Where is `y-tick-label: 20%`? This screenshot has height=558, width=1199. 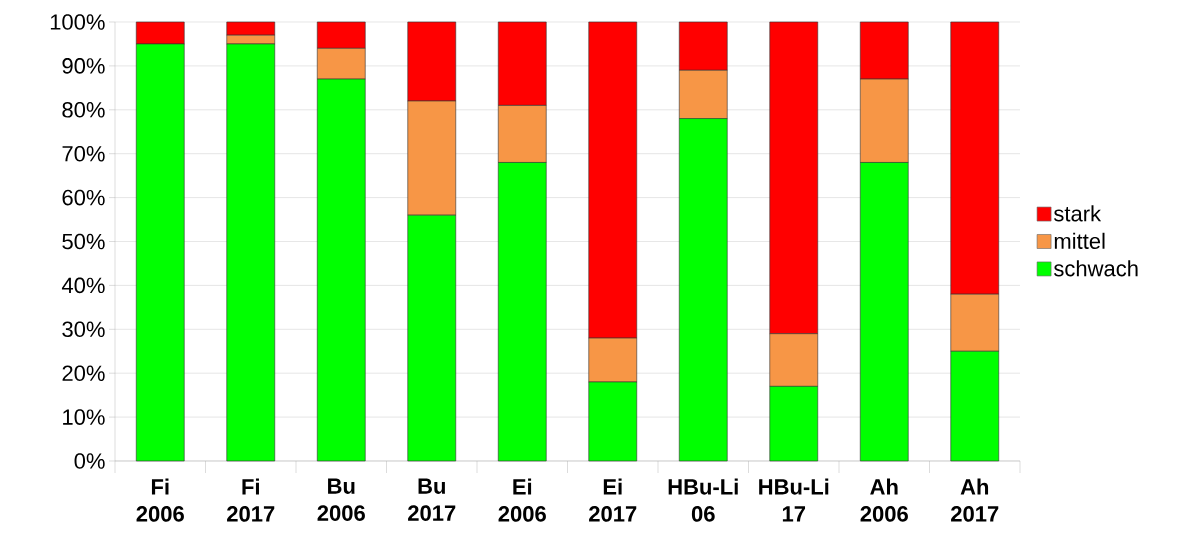 y-tick-label: 20% is located at coordinates (83, 373).